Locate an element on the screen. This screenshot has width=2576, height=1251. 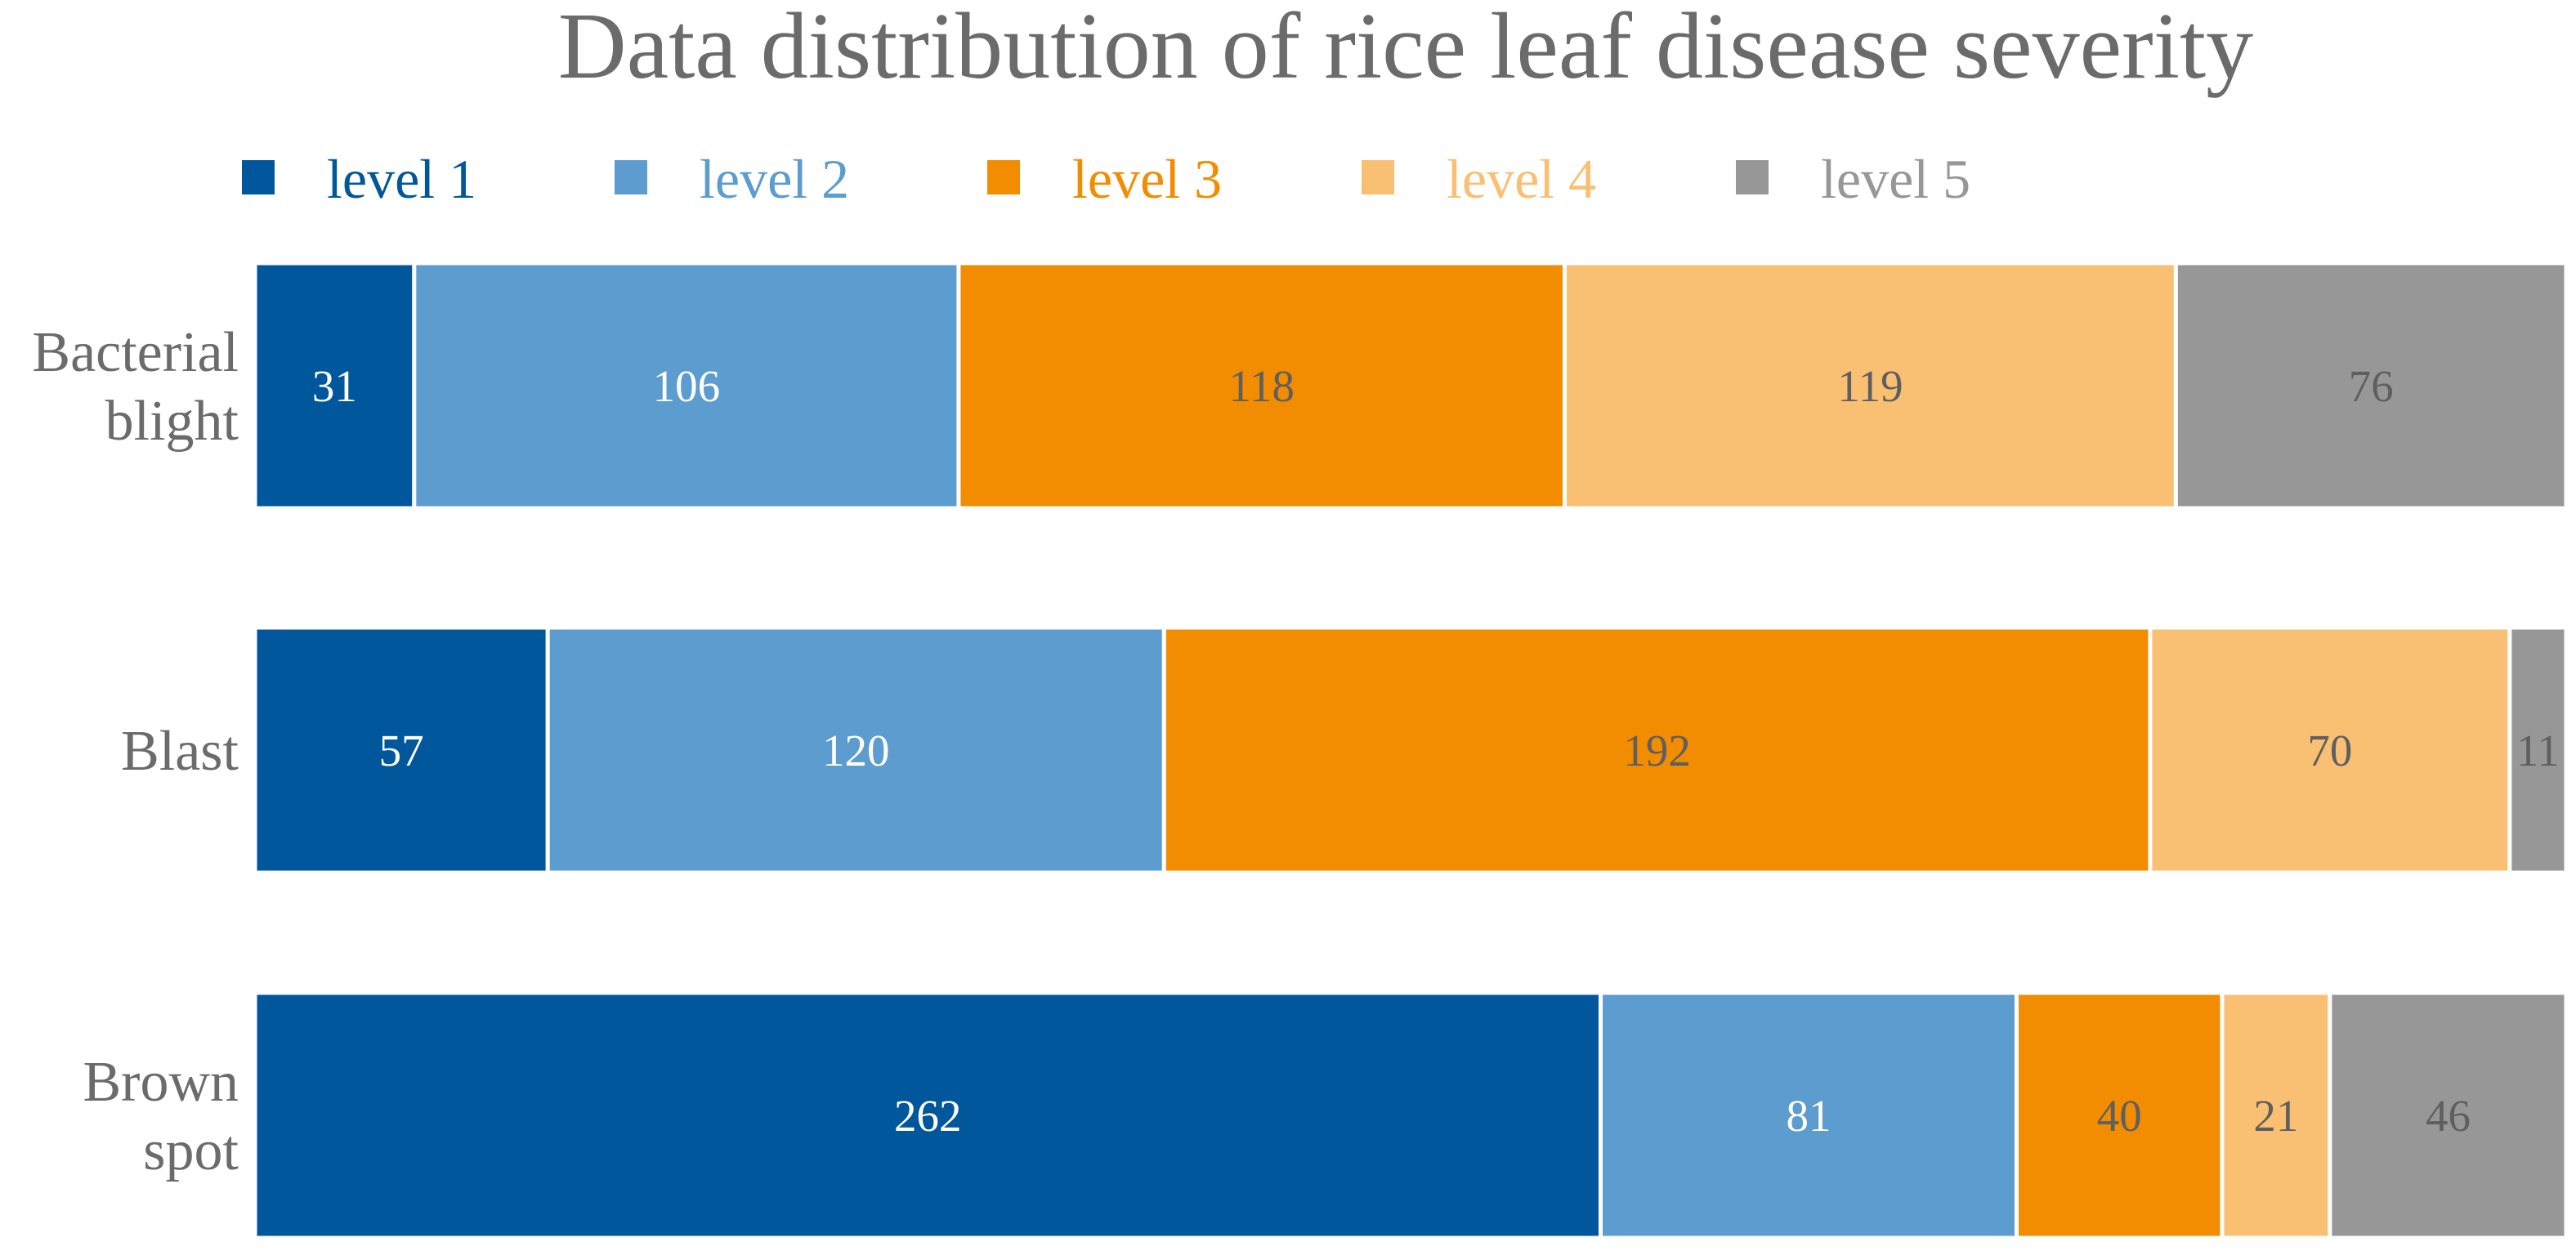
category-labels: Bacterial blight Blast Brown spot is located at coordinates (135, 752).